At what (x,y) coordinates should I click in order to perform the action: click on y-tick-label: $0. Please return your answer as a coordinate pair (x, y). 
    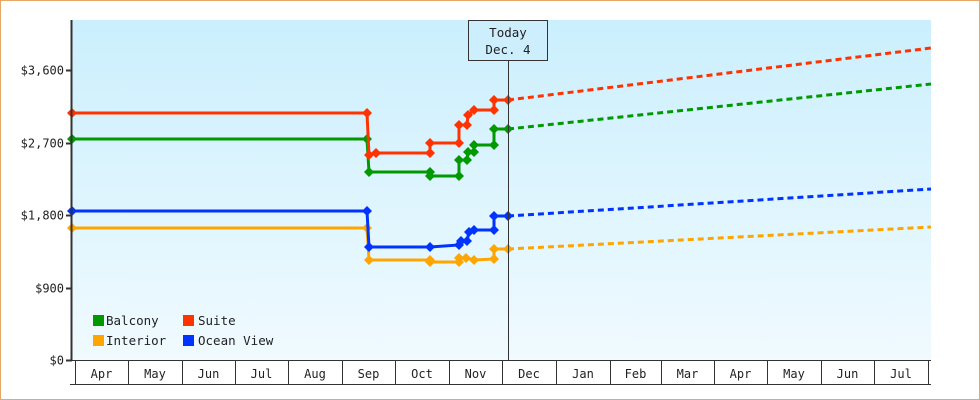
    Looking at the image, I should click on (57, 361).